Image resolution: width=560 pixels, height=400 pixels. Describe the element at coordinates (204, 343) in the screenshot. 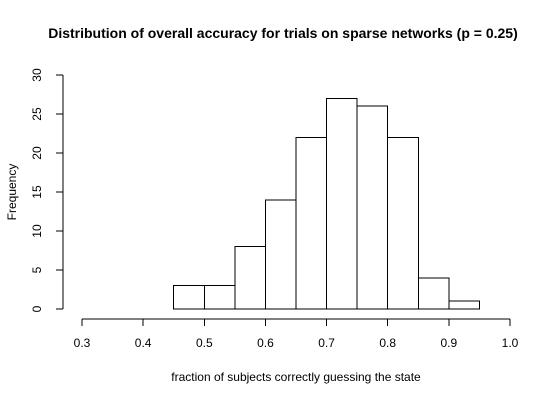

I see `x-tick-label-3: 0.5` at that location.